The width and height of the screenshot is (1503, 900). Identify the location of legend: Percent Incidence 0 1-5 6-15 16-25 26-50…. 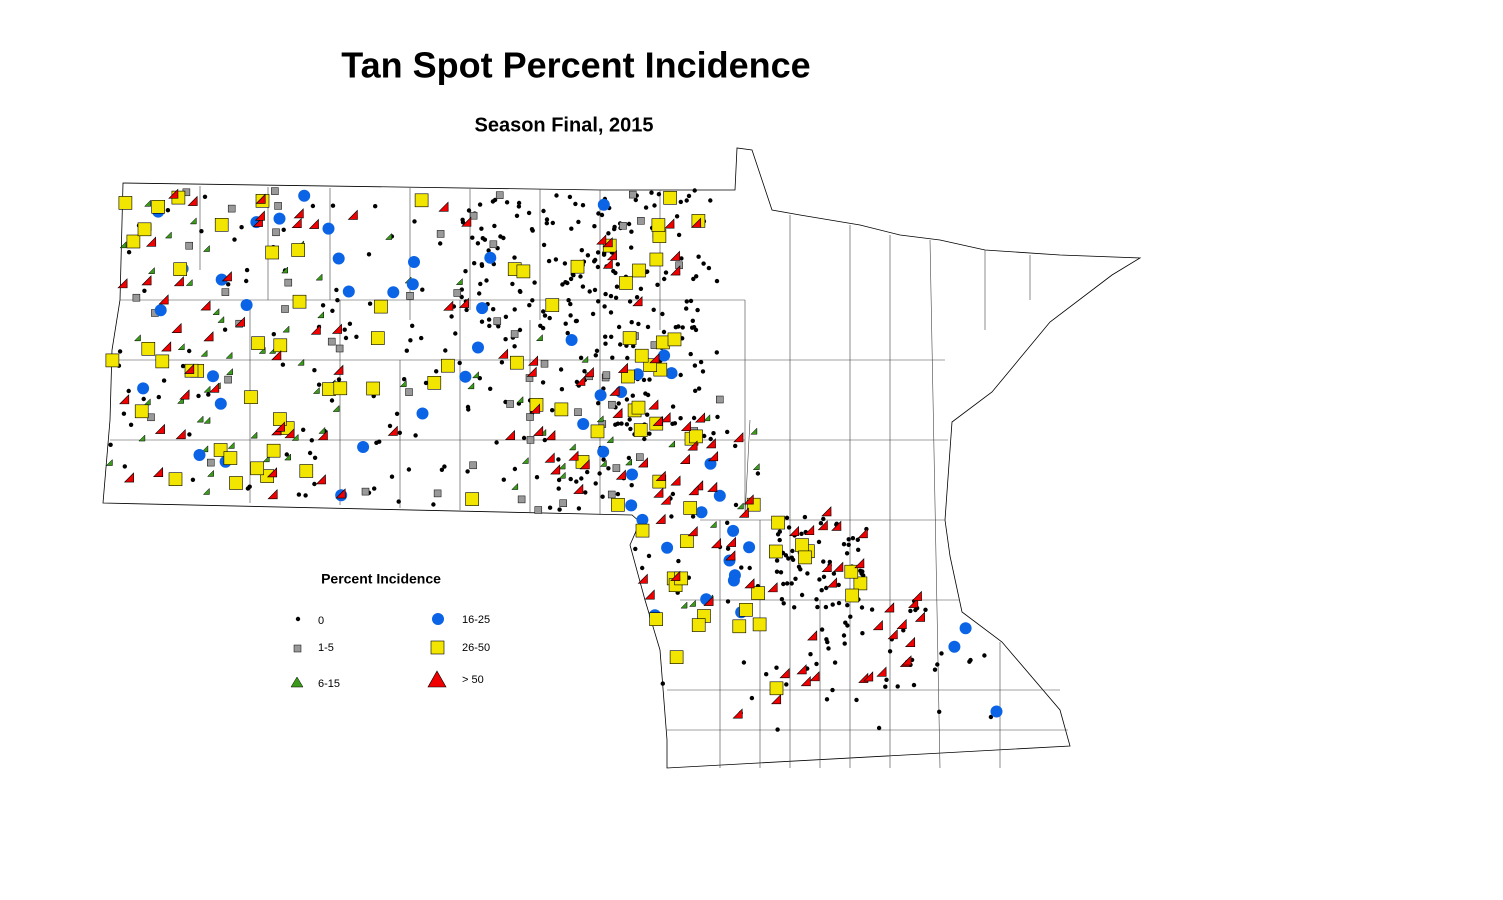
(390, 630).